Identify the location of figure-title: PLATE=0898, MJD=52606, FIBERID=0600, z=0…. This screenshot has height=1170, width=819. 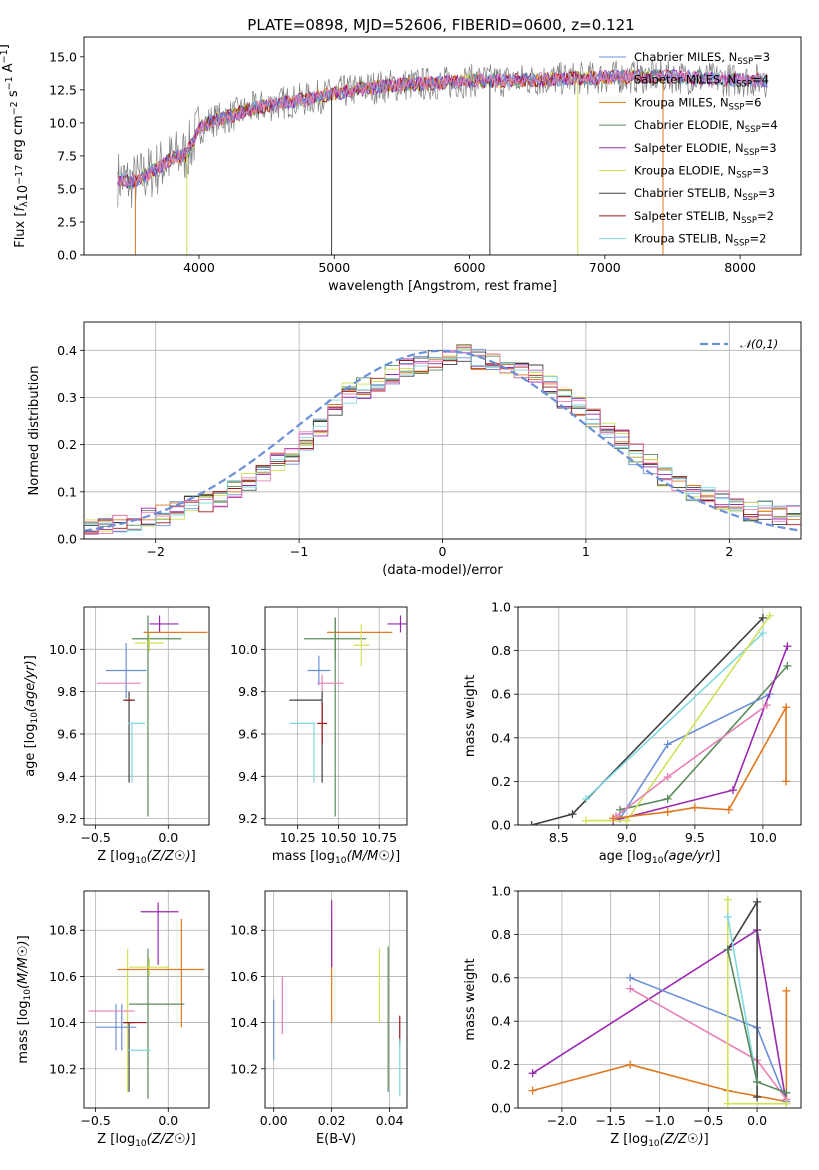
(440, 25).